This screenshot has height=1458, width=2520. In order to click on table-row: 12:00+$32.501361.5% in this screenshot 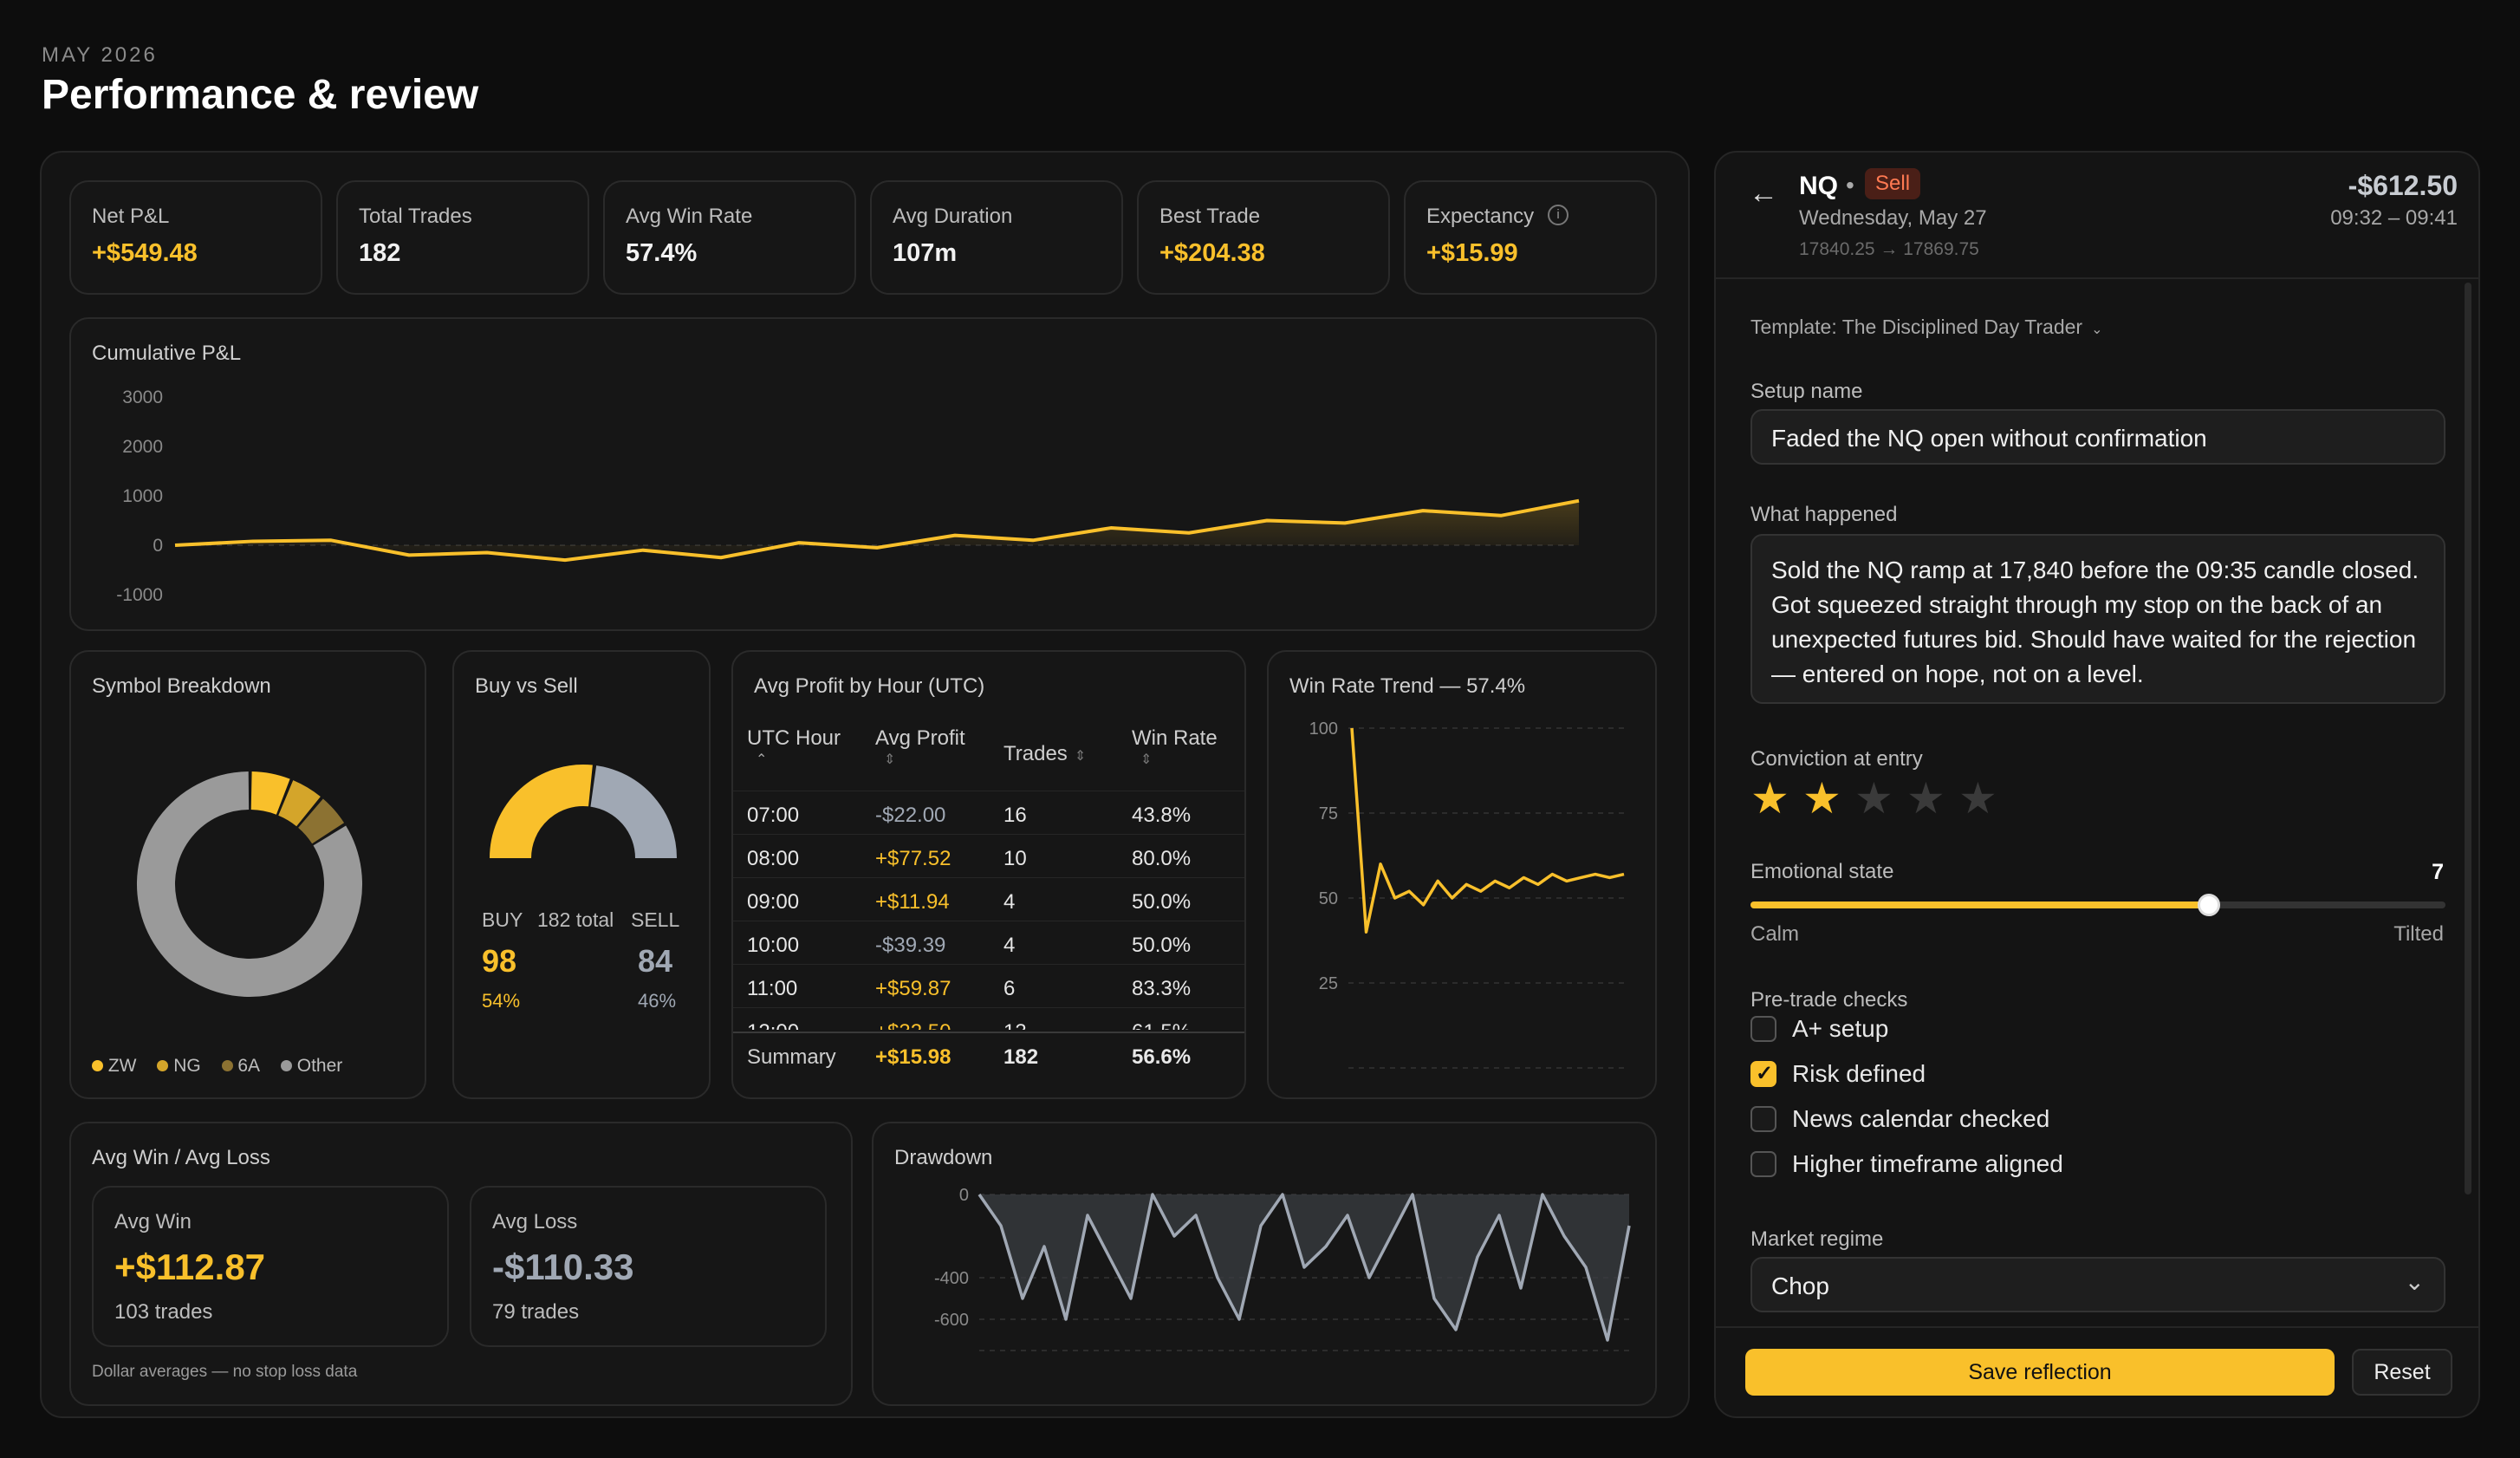, I will do `click(988, 1018)`.